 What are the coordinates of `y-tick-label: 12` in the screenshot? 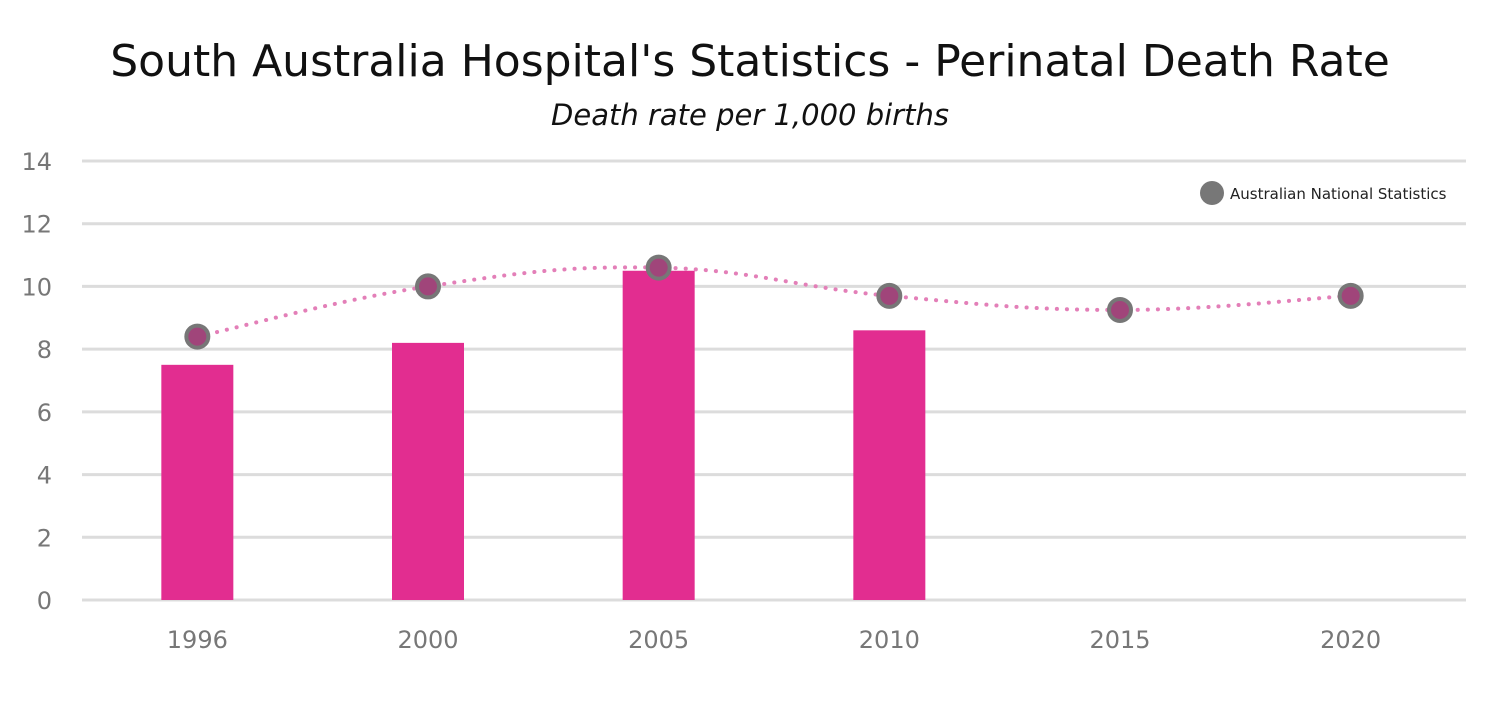 It's located at (36, 225).